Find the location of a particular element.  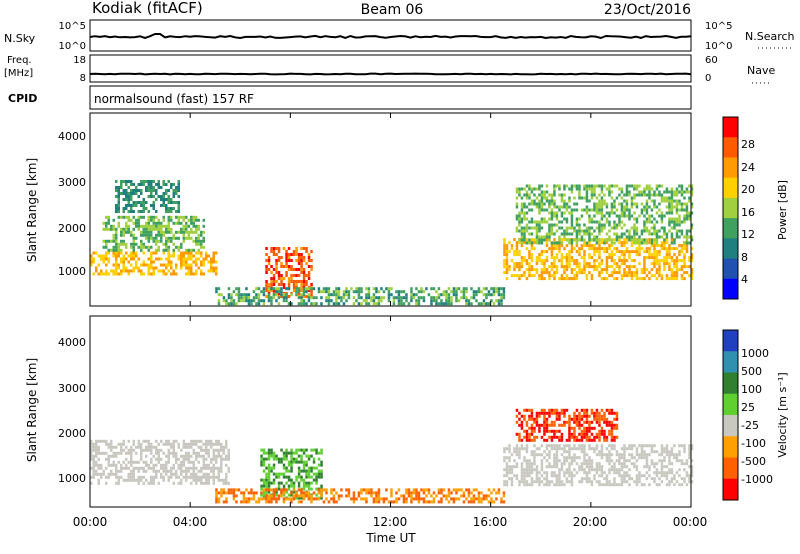

freq-label-2: [MHz] is located at coordinates (18, 73).